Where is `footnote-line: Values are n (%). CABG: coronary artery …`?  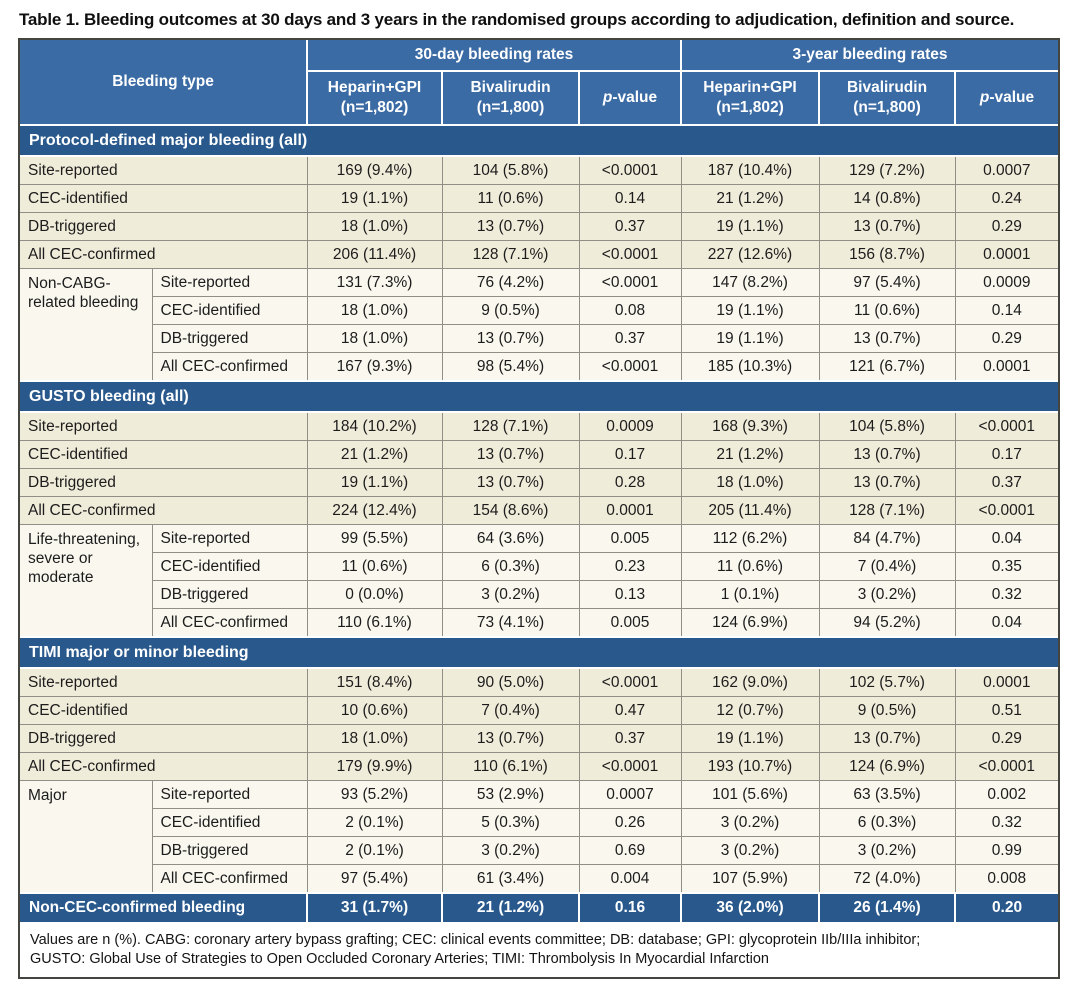
footnote-line: Values are n (%). CABG: coronary artery … is located at coordinates (475, 940).